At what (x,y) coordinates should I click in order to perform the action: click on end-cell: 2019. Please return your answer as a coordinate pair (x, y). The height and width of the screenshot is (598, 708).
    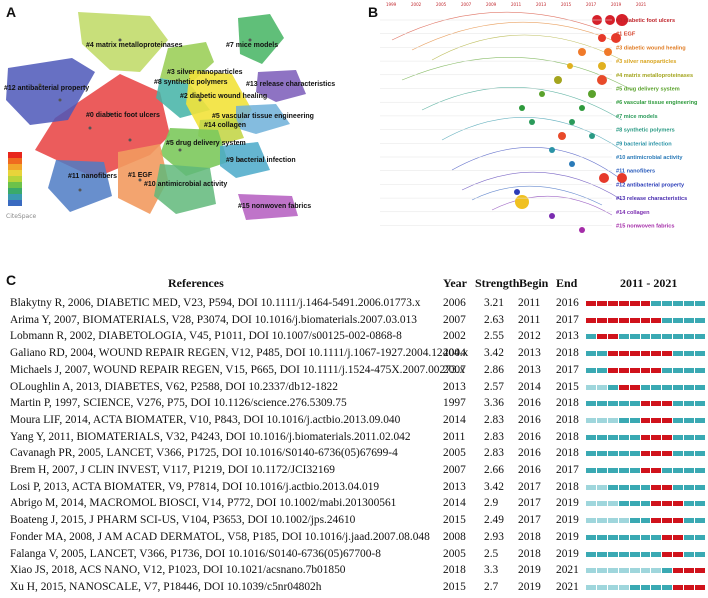
    Looking at the image, I should click on (567, 553).